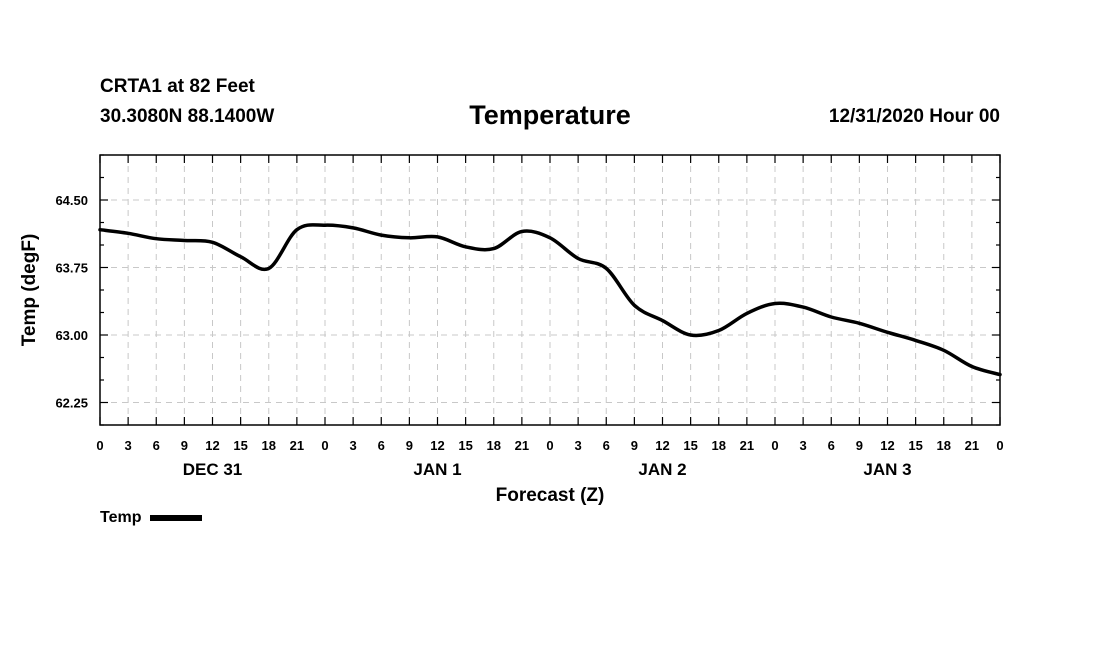 The width and height of the screenshot is (1100, 650). I want to click on legend-label: Temp, so click(121, 517).